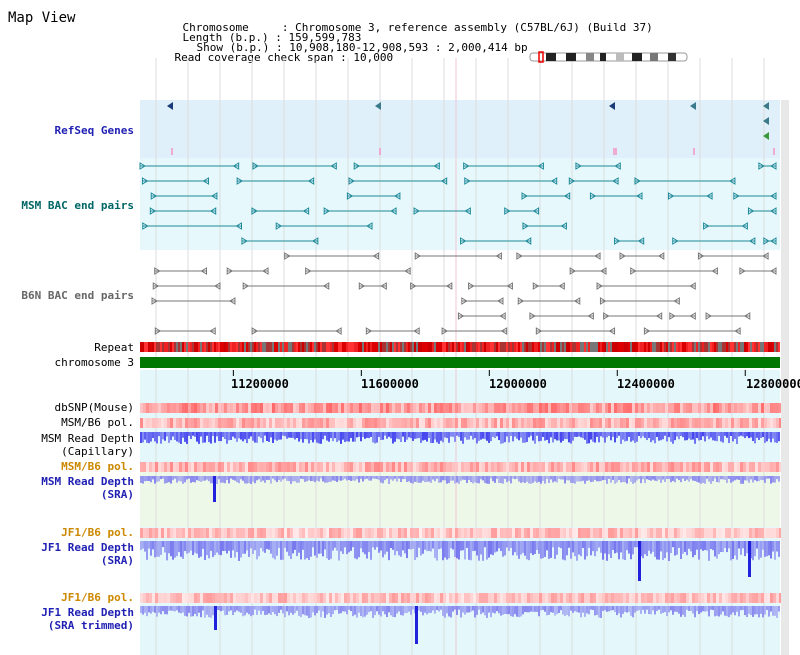  I want to click on coverage-label: Read coverage check span, so click(254, 57).